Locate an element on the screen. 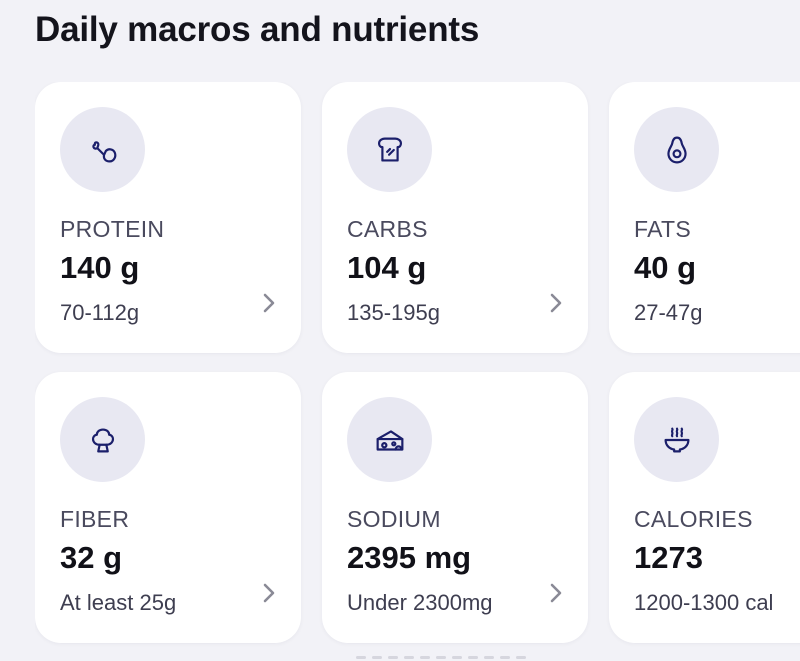 This screenshot has height=661, width=800. bread-toast-icon is located at coordinates (389, 149).